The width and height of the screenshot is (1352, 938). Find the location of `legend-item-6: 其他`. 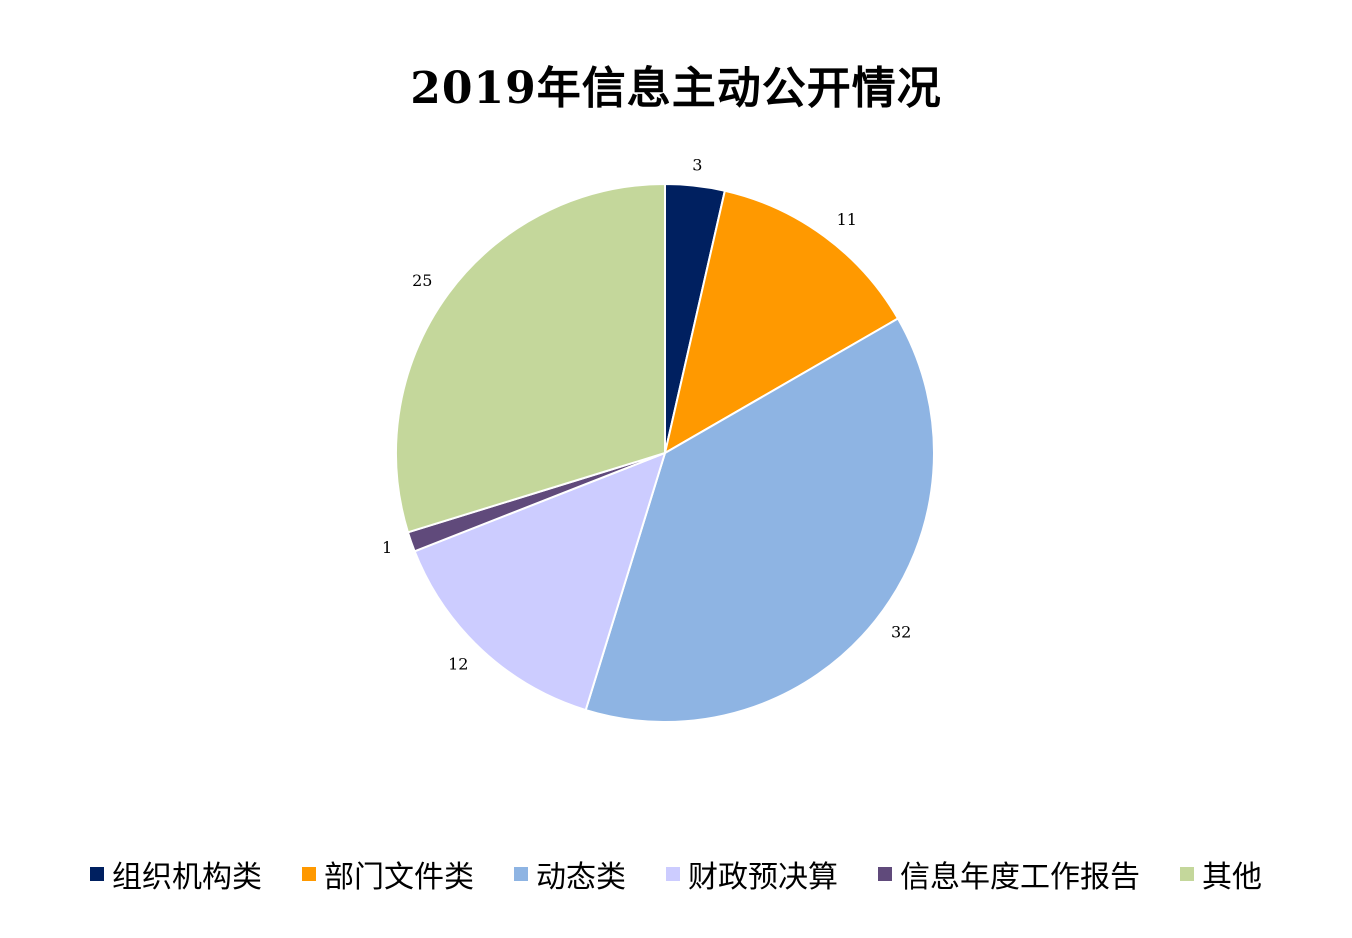

legend-item-6: 其他 is located at coordinates (1221, 874).